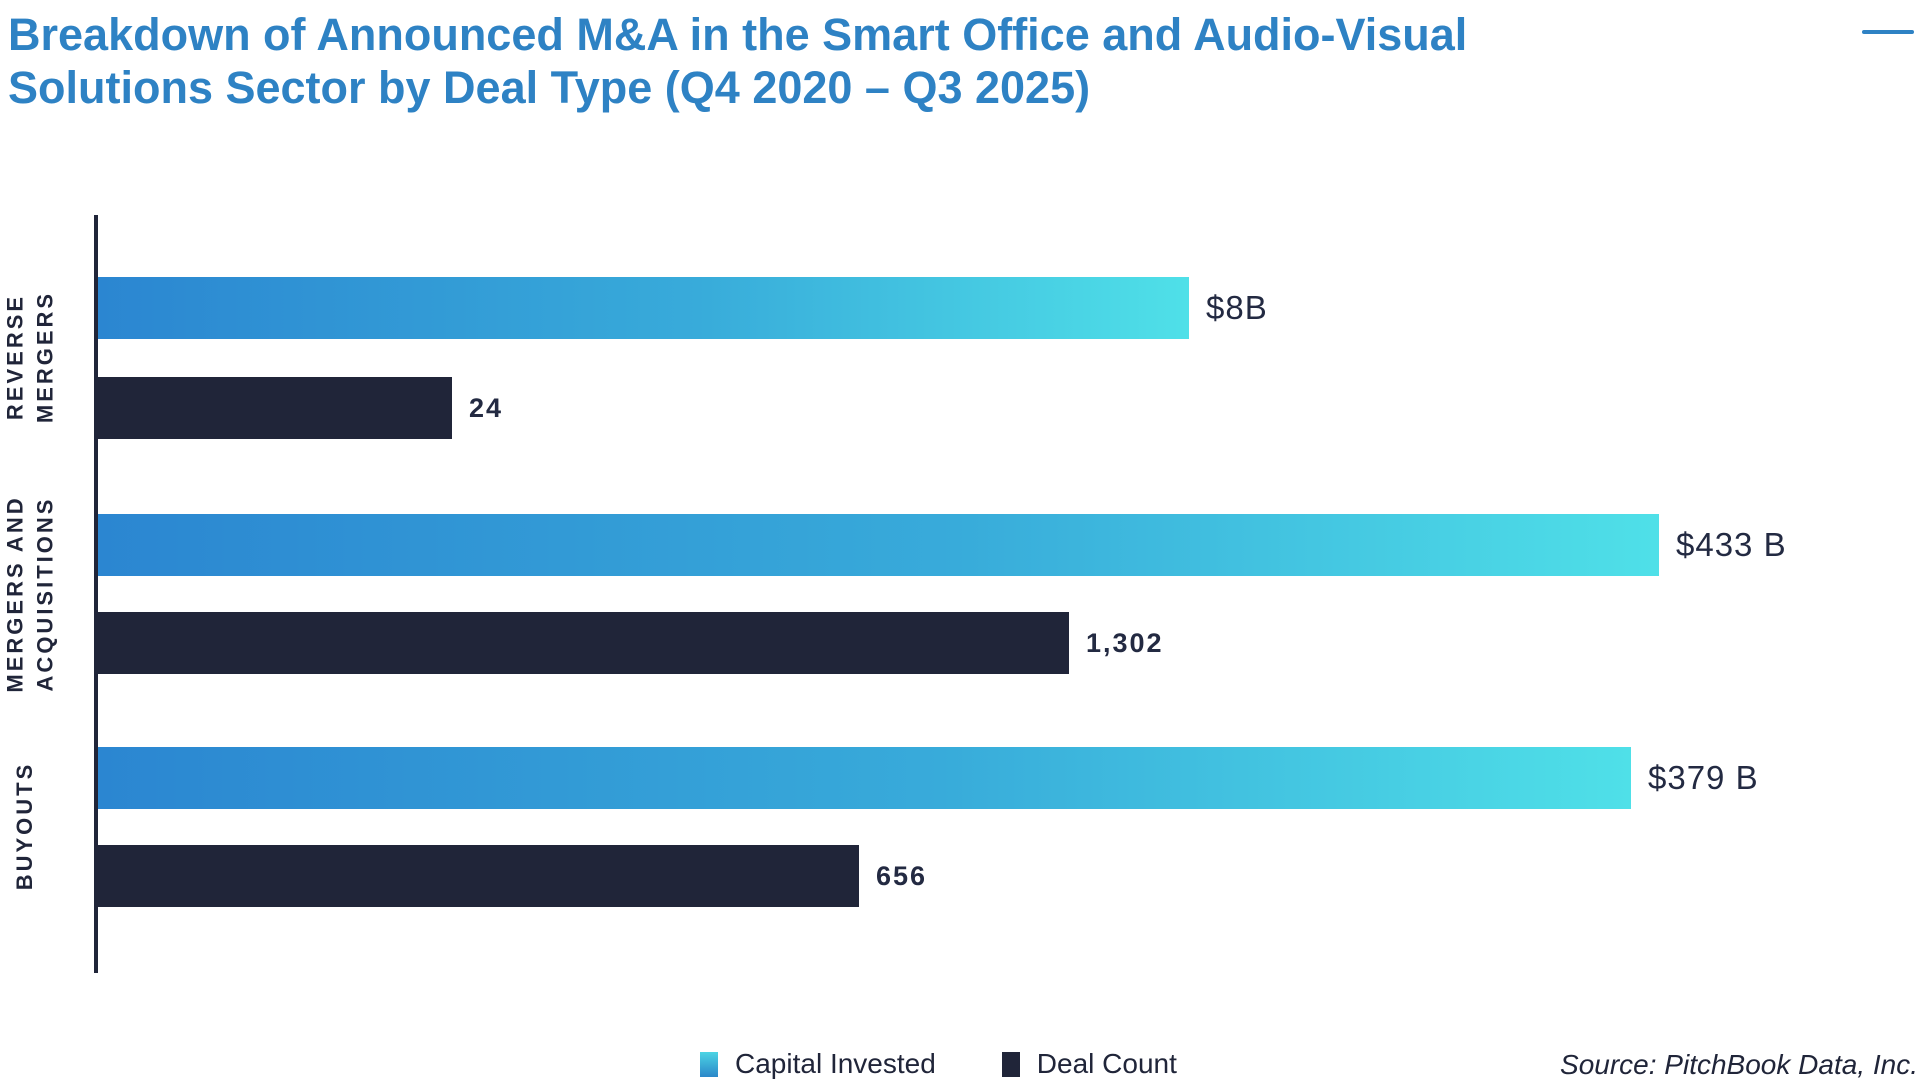 The image size is (1920, 1089). Describe the element at coordinates (583, 643) in the screenshot. I see `bar-deal-count-mna` at that location.